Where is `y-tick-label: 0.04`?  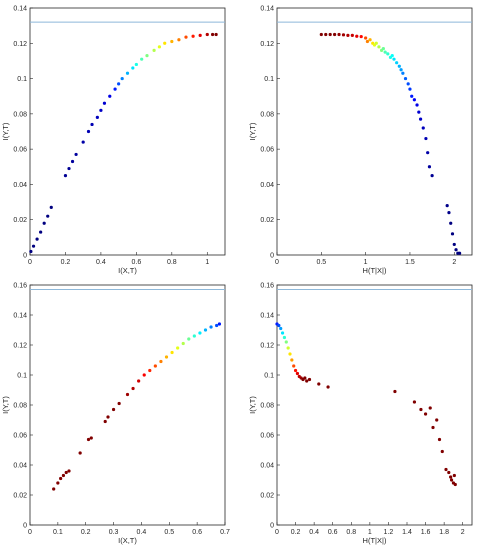
y-tick-label: 0.04 is located at coordinates (20, 466).